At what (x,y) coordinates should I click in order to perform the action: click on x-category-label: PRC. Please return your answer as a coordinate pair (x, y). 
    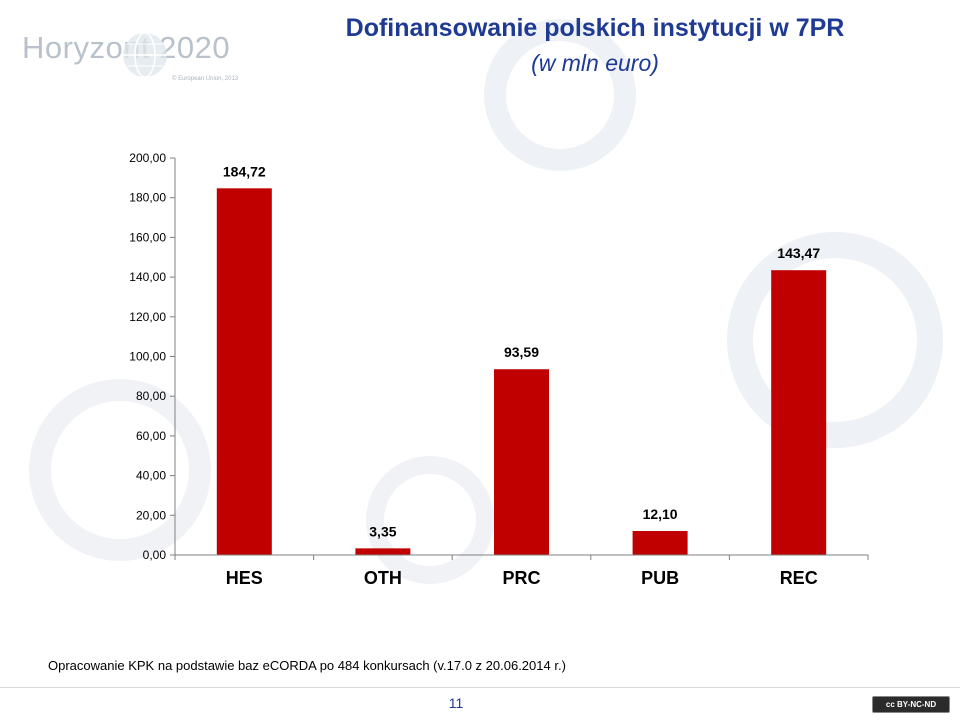
    Looking at the image, I should click on (521, 578).